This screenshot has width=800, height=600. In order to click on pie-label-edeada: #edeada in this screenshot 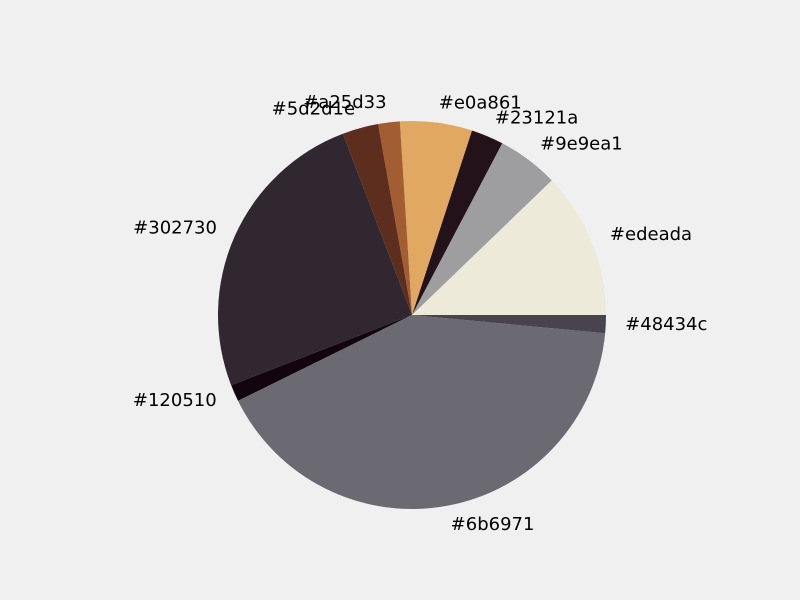, I will do `click(651, 234)`.